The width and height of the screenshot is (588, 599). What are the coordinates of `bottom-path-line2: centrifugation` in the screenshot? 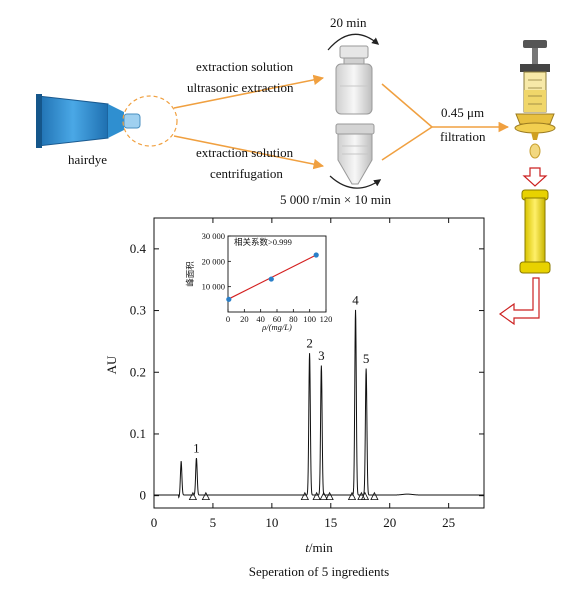 It's located at (246, 173).